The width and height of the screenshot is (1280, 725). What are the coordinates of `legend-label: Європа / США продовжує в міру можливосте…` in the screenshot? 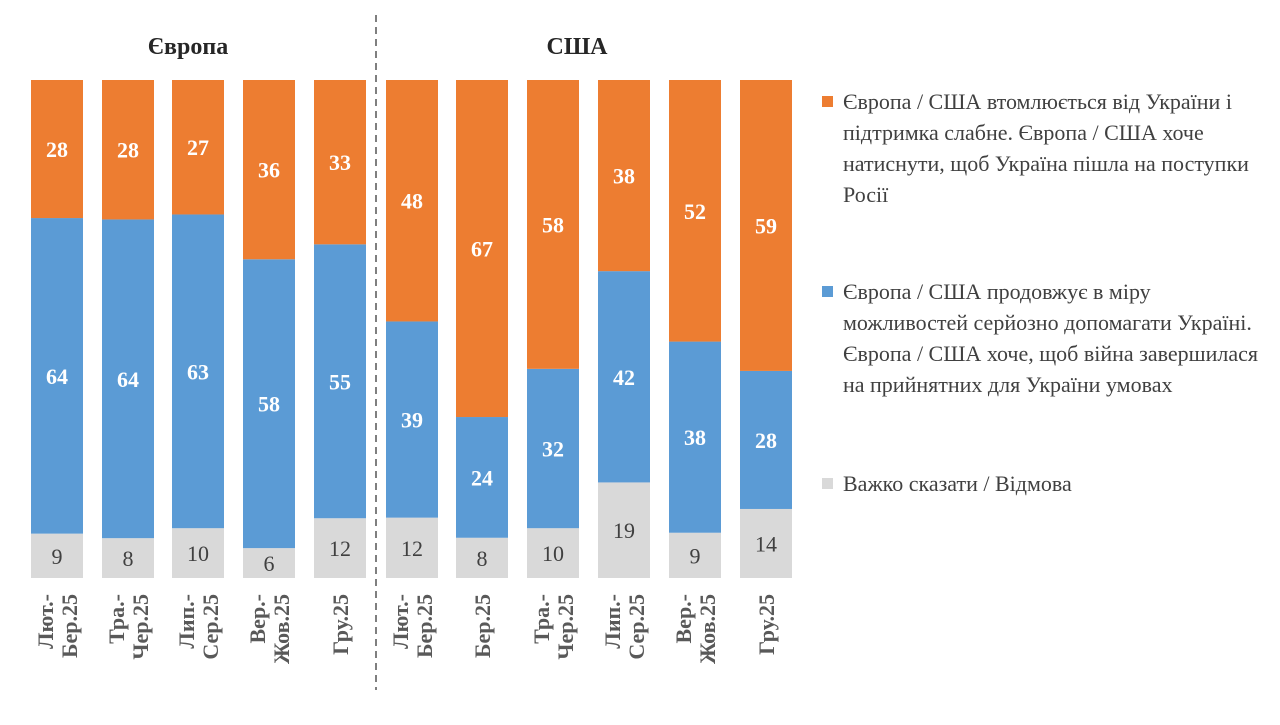 It's located at (1051, 338).